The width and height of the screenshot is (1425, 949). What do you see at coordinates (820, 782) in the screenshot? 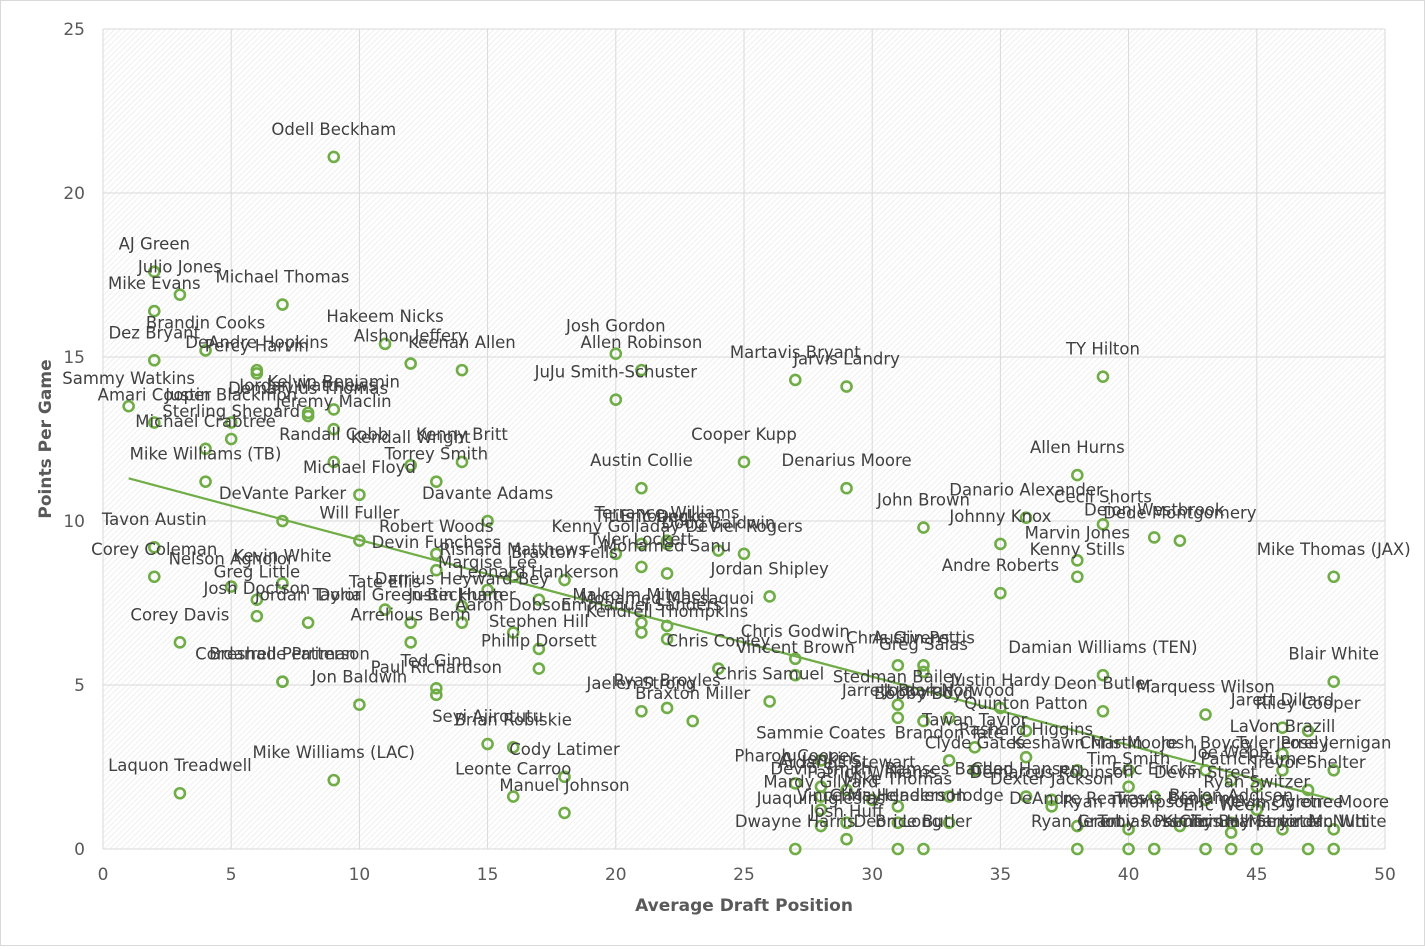
I see `point-label: Mardy Gilyard` at bounding box center [820, 782].